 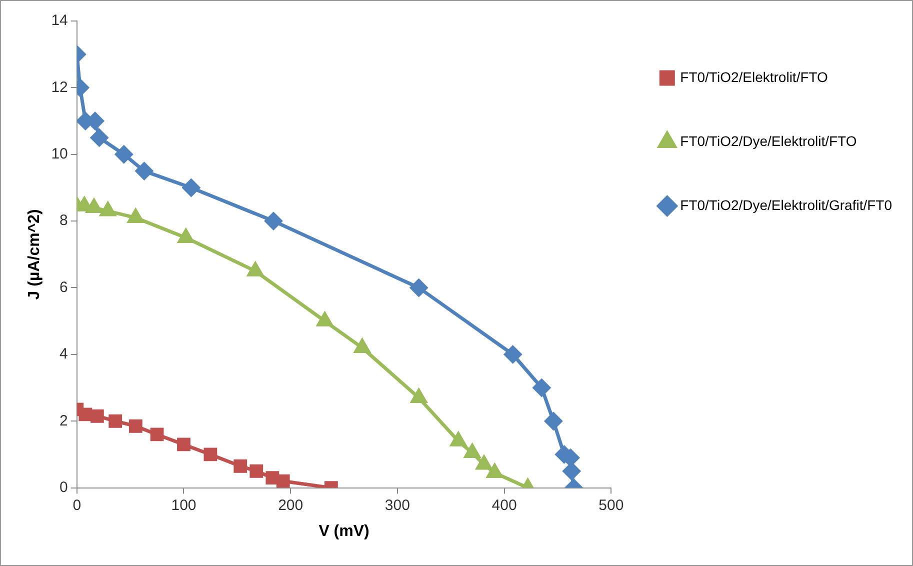 I want to click on legend-label: FT0/TiO2/Elektrolit/FTO, so click(x=754, y=76).